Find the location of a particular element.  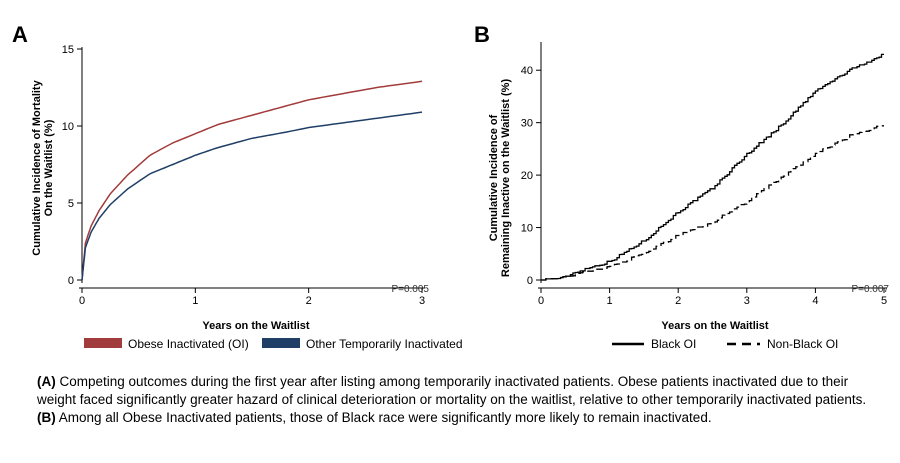

panel-a-p-value: P=0.005 is located at coordinates (410, 289).